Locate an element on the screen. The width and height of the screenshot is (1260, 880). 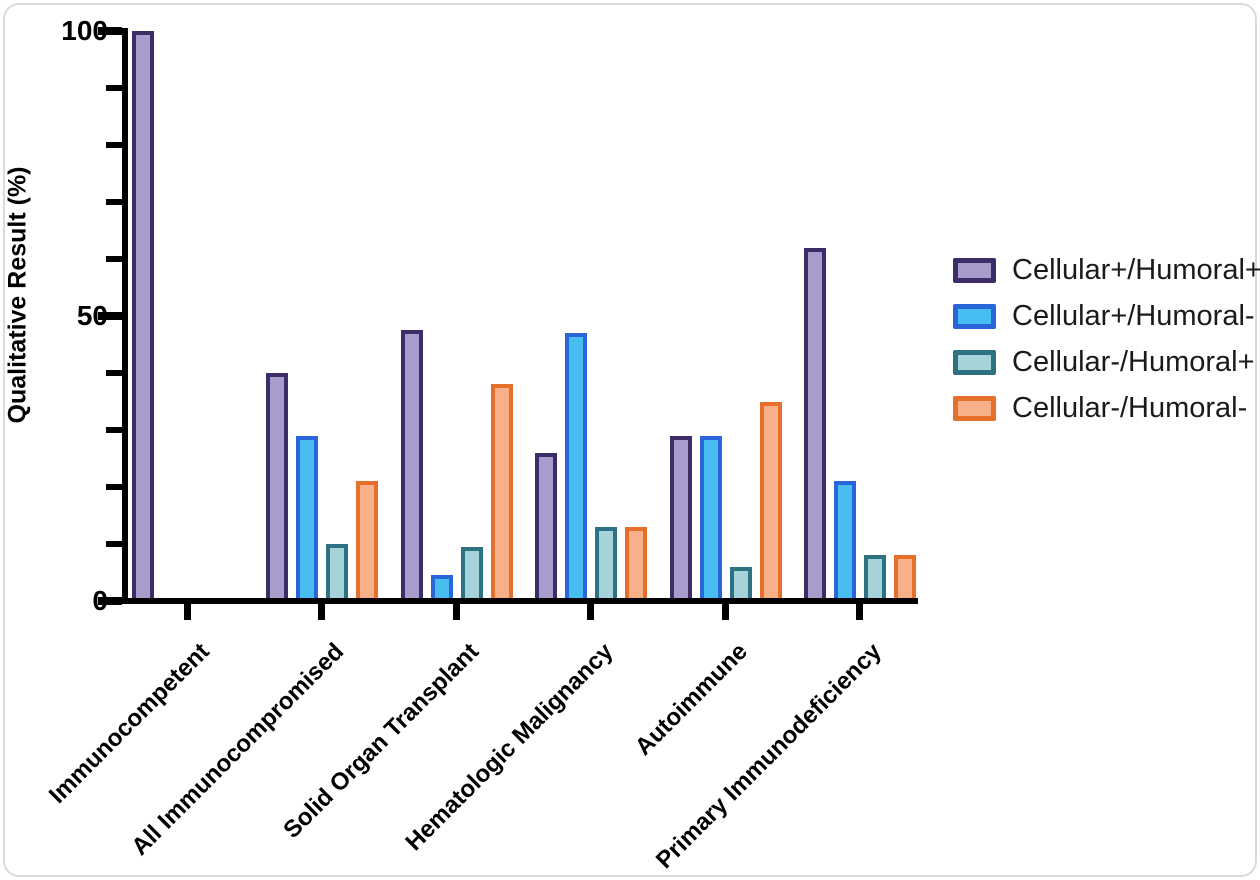
category-label: Autoimmune is located at coordinates (692, 699).